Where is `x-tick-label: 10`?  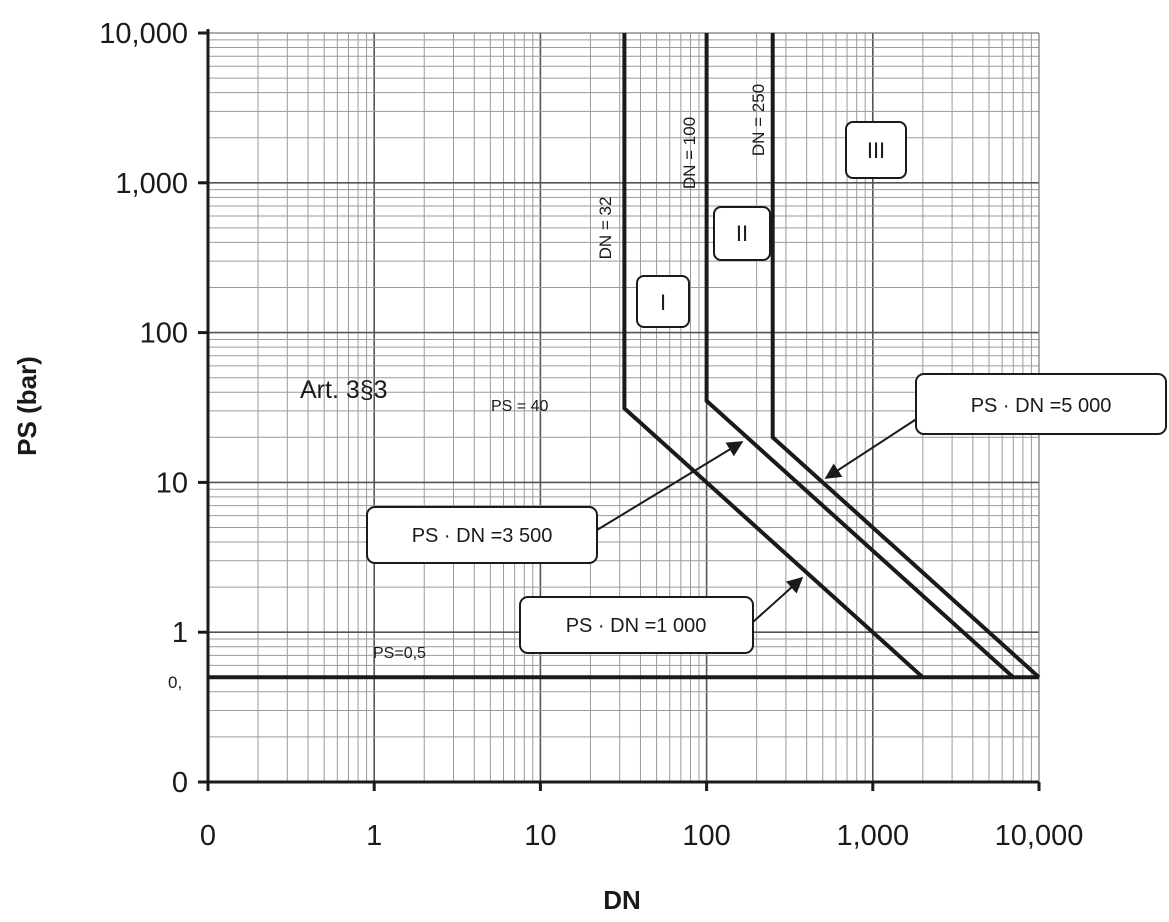 x-tick-label: 10 is located at coordinates (540, 836).